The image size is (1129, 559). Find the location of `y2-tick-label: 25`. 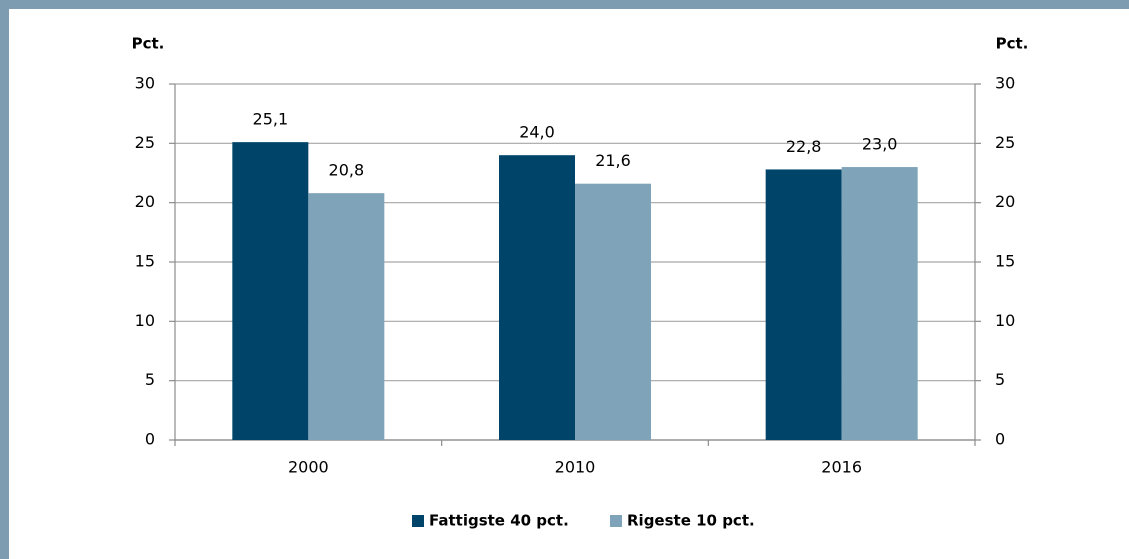

y2-tick-label: 25 is located at coordinates (1005, 142).